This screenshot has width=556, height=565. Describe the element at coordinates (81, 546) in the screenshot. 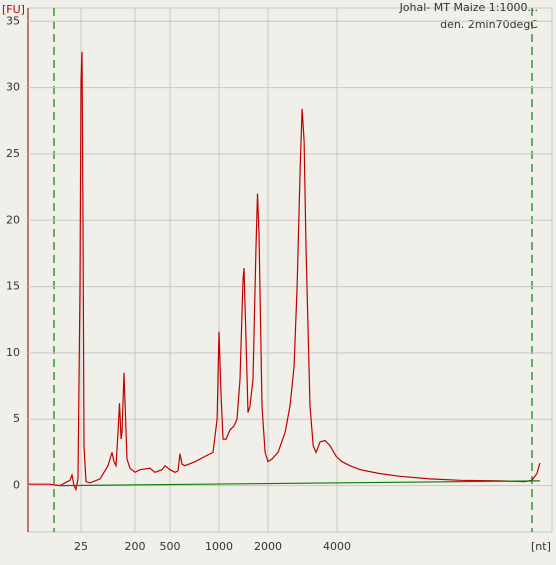

I see `x-tick-label: 25` at that location.